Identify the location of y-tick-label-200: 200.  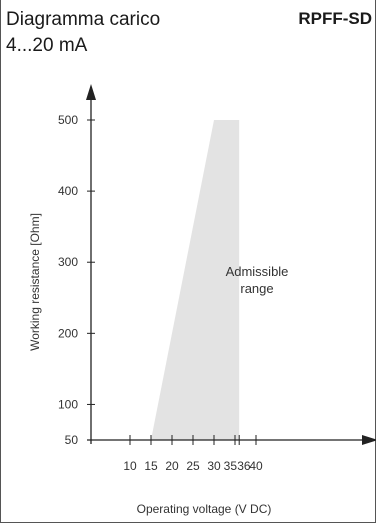
(68, 333).